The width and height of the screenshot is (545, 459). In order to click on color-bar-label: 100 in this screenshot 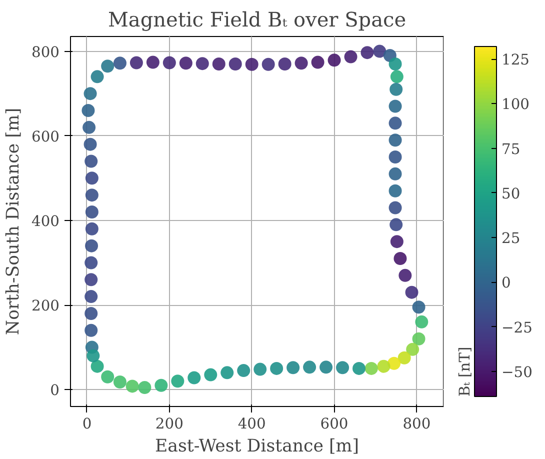, I will do `click(516, 105)`.